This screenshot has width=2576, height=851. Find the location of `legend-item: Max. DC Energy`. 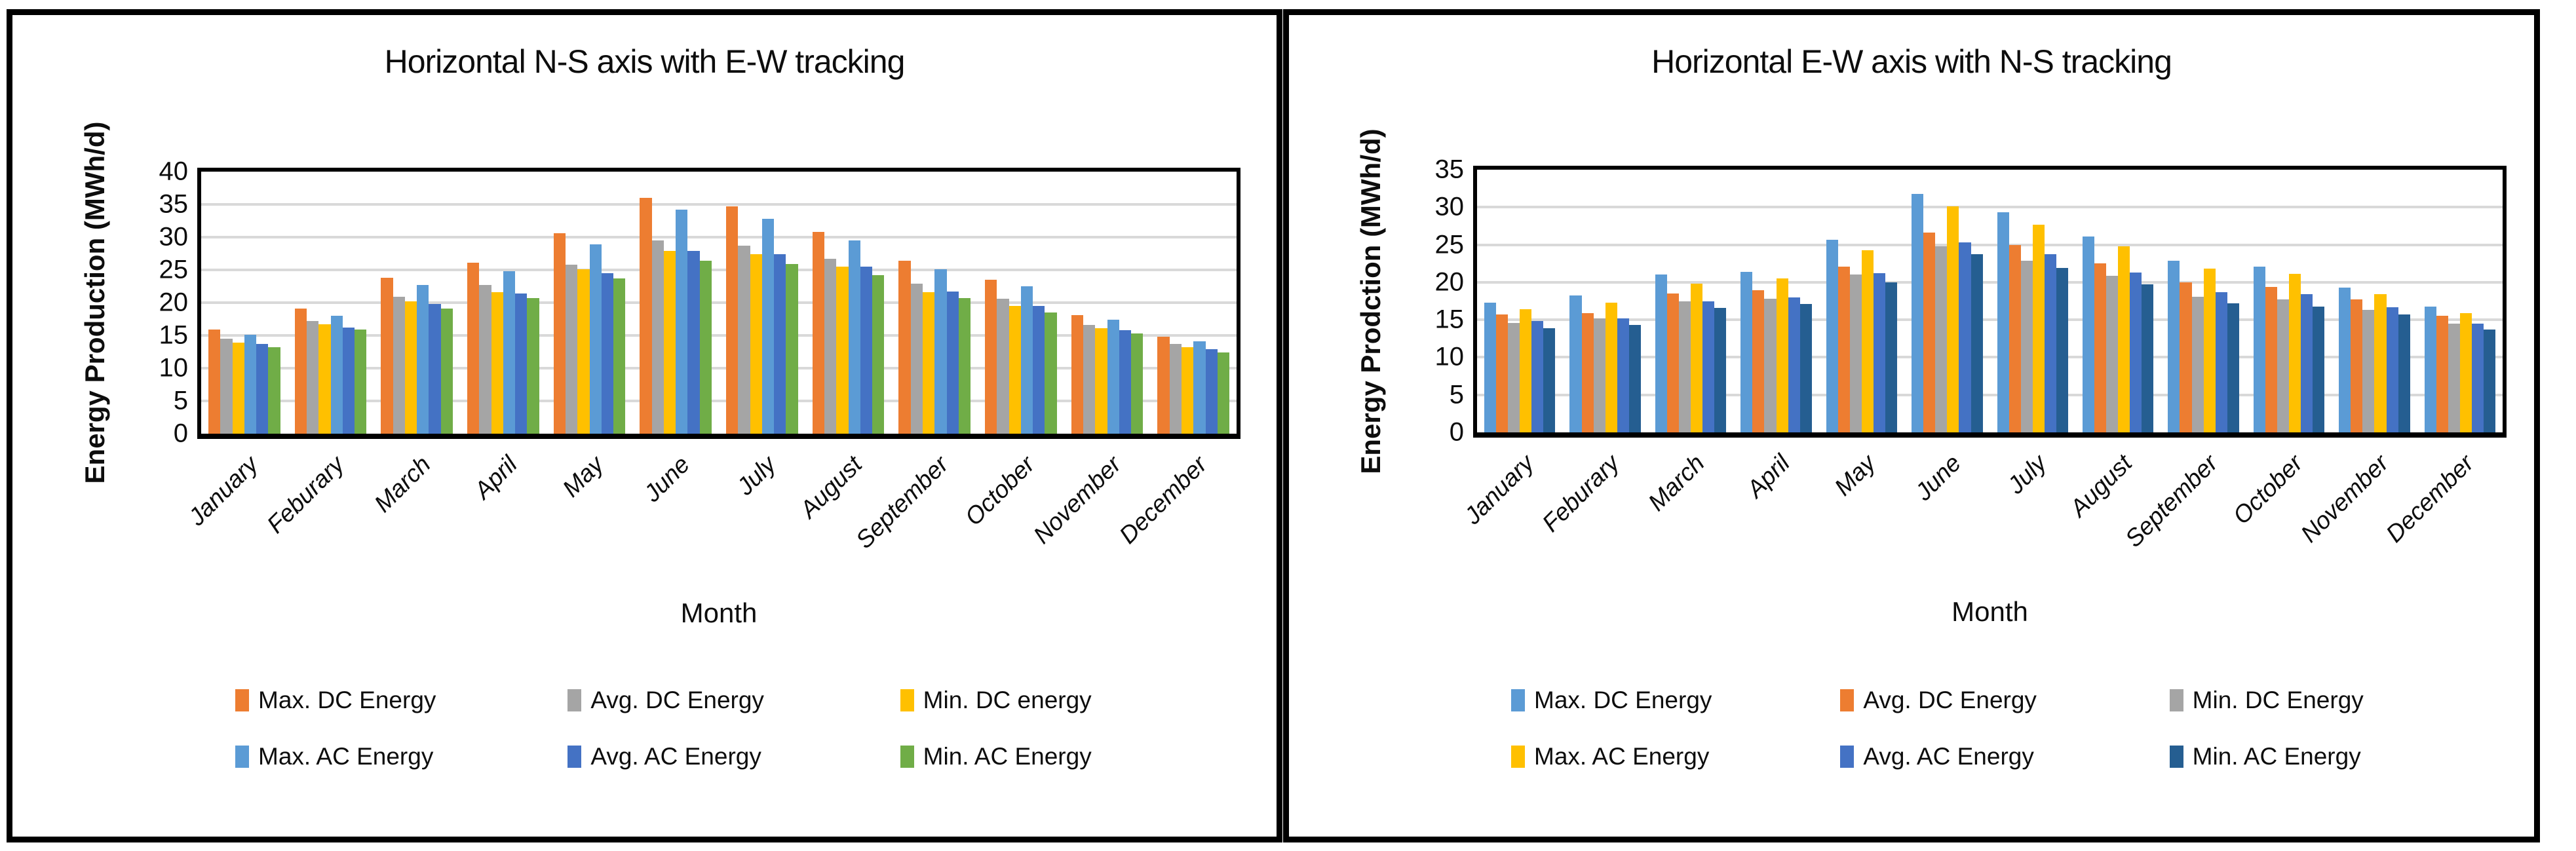

legend-item: Max. DC Energy is located at coordinates (401, 700).